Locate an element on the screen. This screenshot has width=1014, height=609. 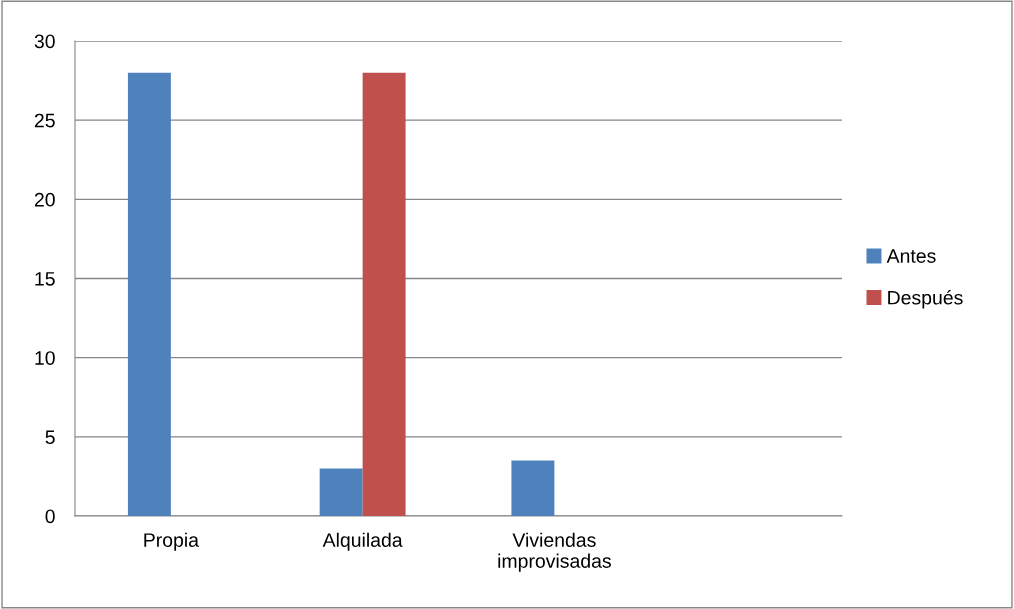
x-tick-label: Propia is located at coordinates (171, 541).